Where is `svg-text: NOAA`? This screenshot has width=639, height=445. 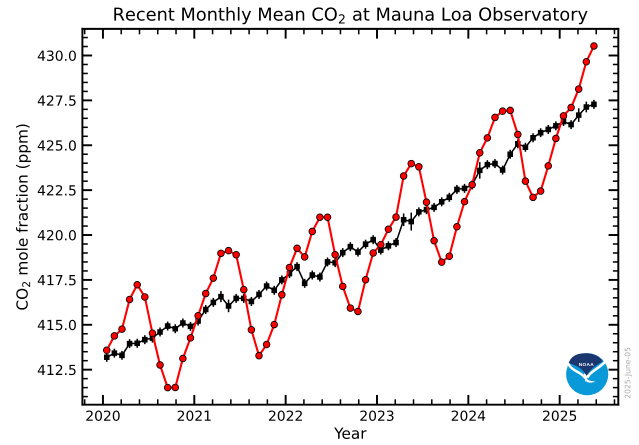 svg-text: NOAA is located at coordinates (587, 365).